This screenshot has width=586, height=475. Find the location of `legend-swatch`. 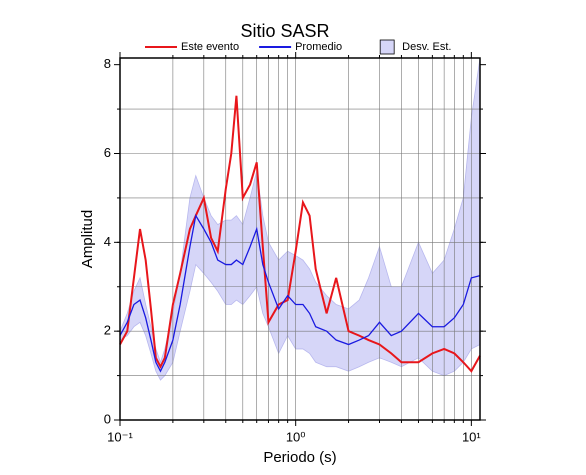

legend-swatch is located at coordinates (387, 47).